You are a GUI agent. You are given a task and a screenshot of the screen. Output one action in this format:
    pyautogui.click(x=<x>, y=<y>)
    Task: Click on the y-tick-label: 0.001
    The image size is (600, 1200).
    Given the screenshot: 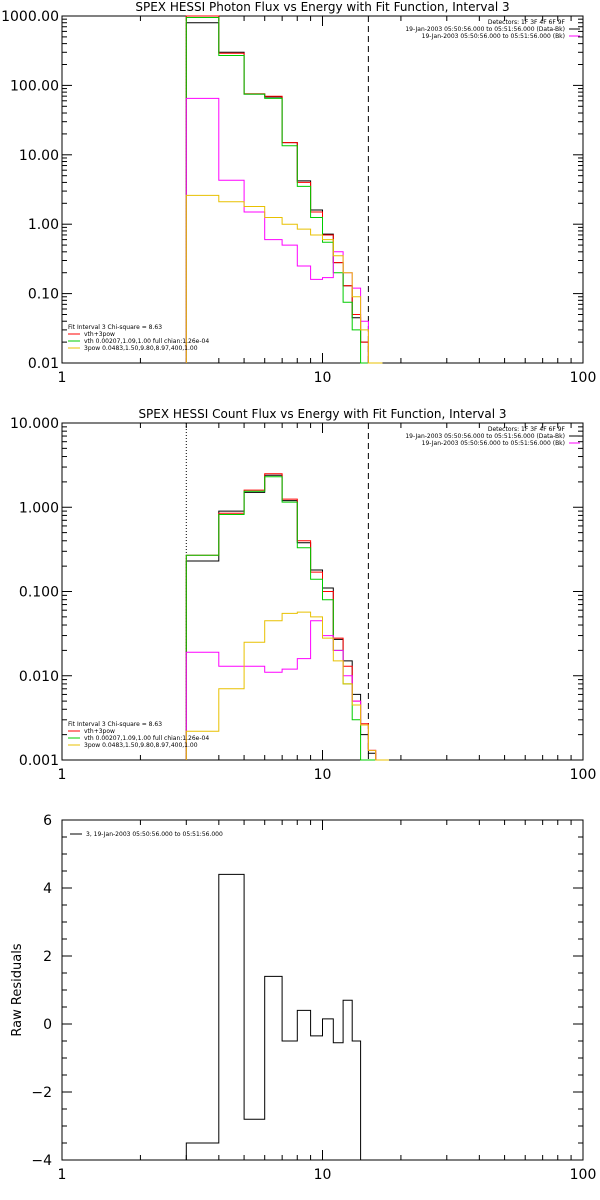 What is the action you would take?
    pyautogui.click(x=39, y=761)
    